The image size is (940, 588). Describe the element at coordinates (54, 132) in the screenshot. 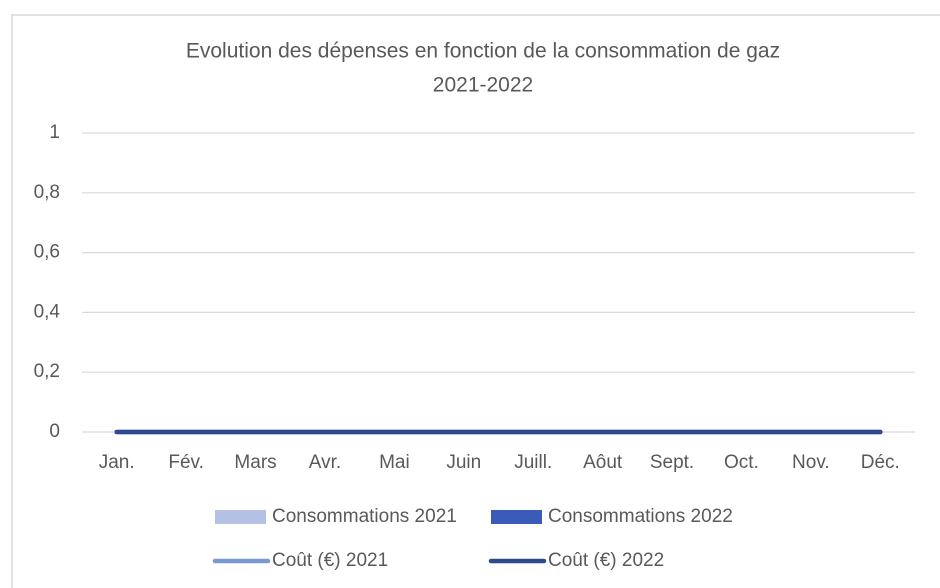

I see `y-tick-label: 1` at that location.